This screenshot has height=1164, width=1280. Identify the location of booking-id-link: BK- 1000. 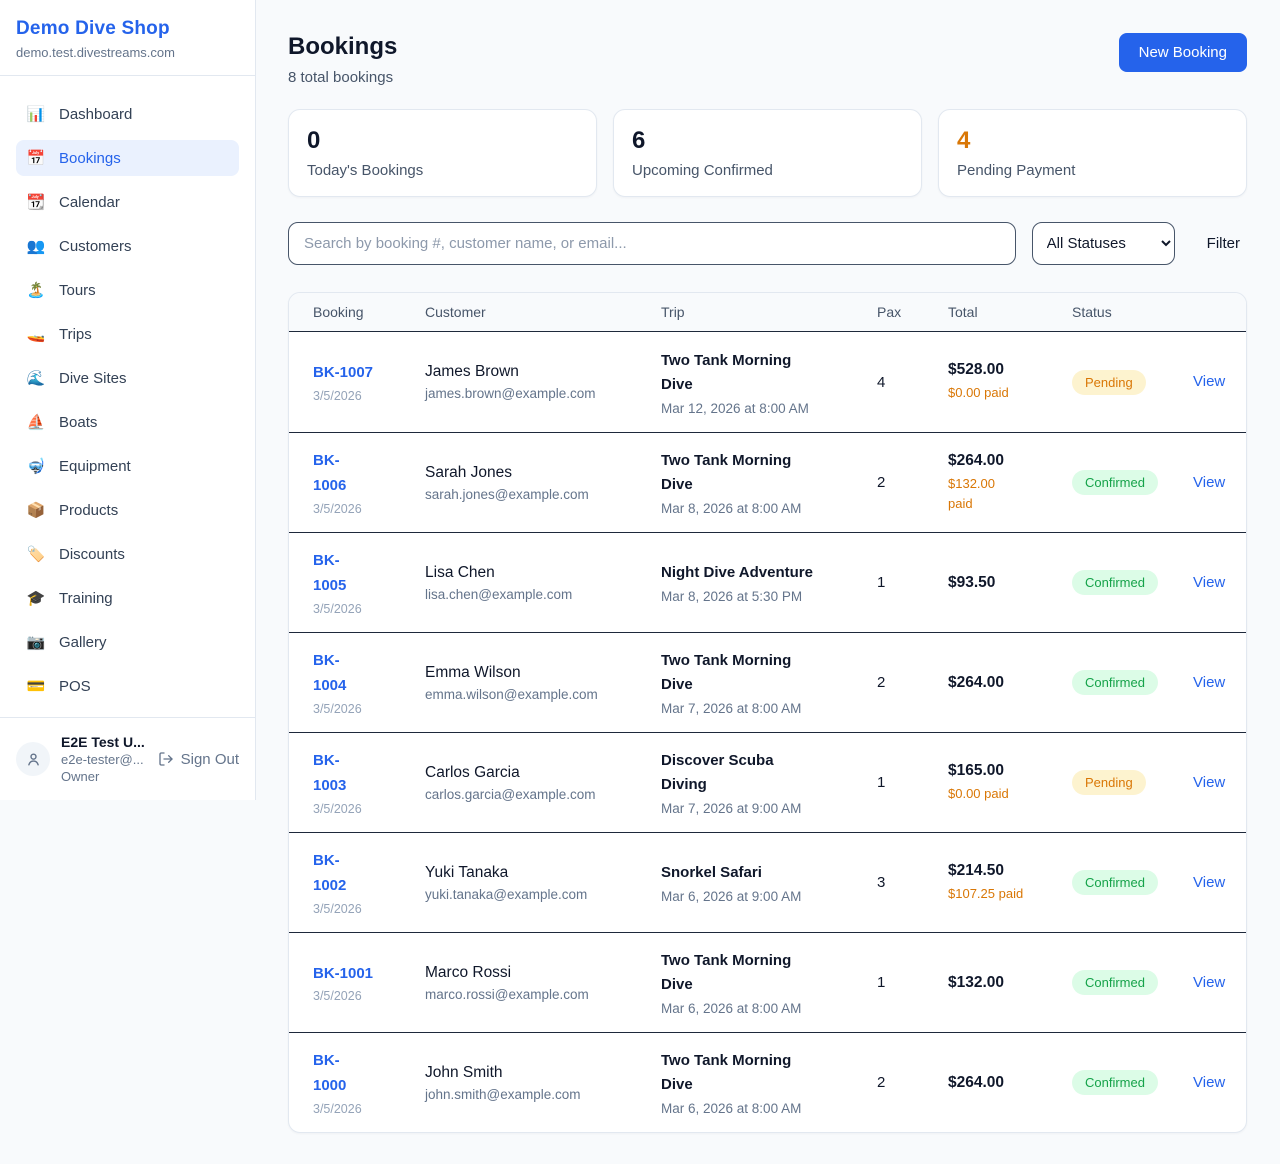
(330, 1073).